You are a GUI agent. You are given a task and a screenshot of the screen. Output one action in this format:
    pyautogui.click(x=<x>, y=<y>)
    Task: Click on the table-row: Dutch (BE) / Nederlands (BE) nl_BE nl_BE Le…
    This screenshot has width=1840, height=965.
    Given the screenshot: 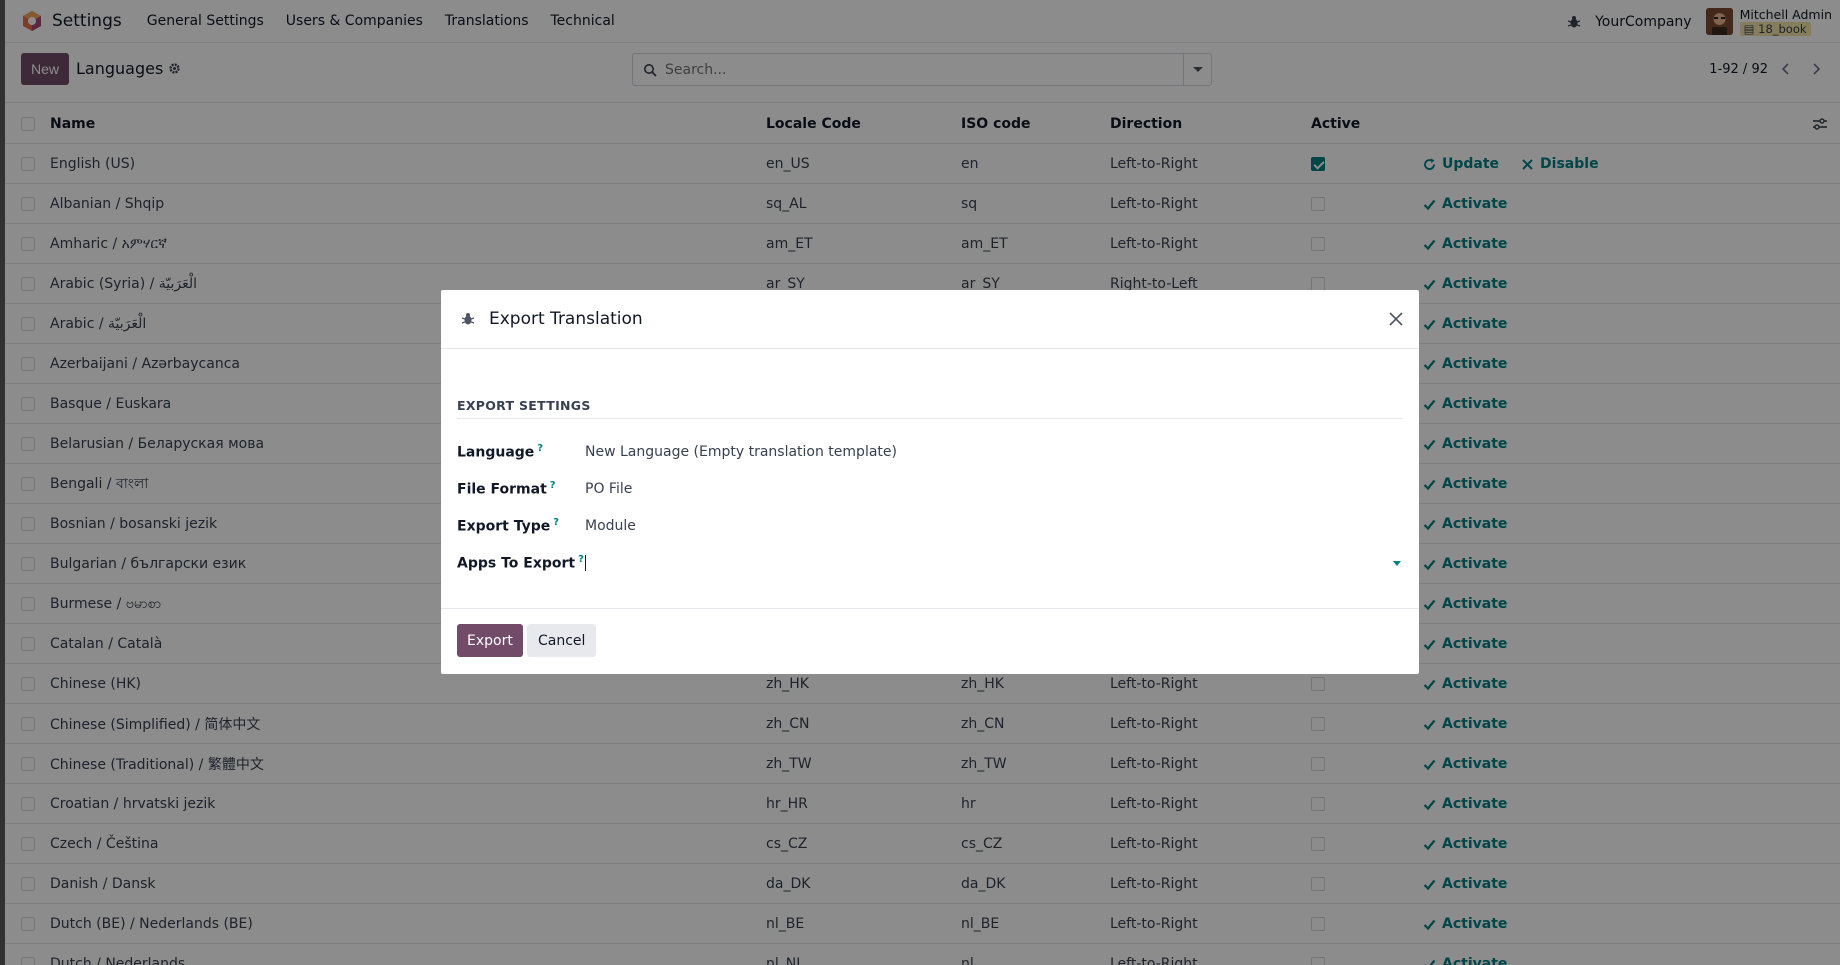 What is the action you would take?
    pyautogui.click(x=922, y=924)
    